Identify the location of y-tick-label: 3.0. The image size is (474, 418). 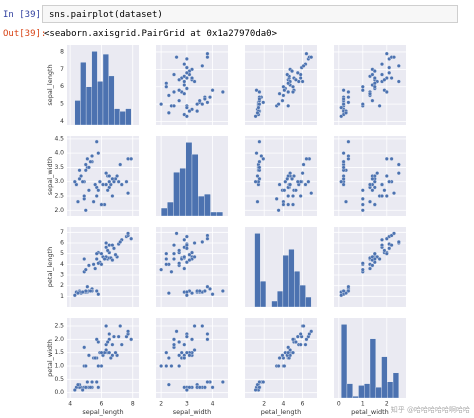
(59, 181).